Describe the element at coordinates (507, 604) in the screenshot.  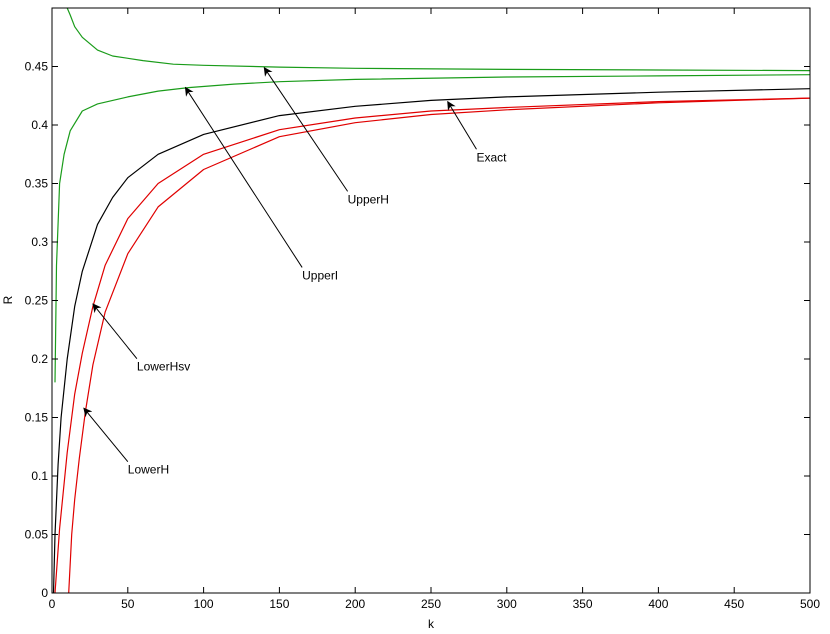
I see `x-tick-label: 300` at that location.